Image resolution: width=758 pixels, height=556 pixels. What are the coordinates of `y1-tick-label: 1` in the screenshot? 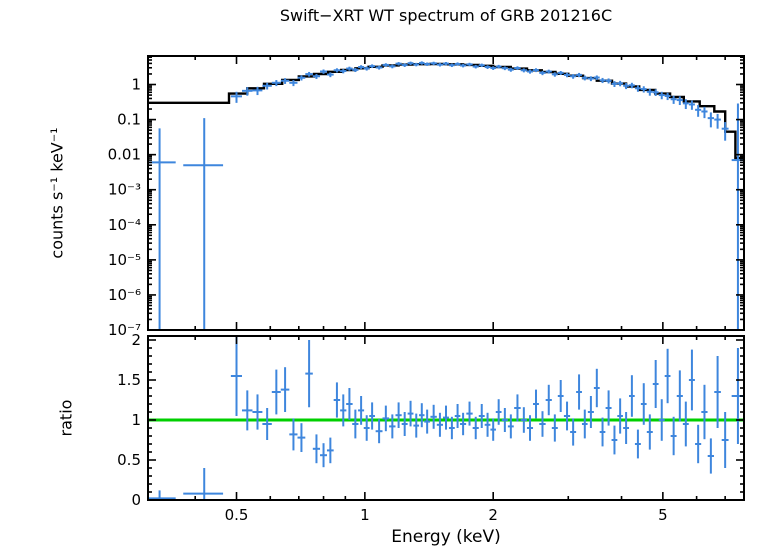 It's located at (136, 85).